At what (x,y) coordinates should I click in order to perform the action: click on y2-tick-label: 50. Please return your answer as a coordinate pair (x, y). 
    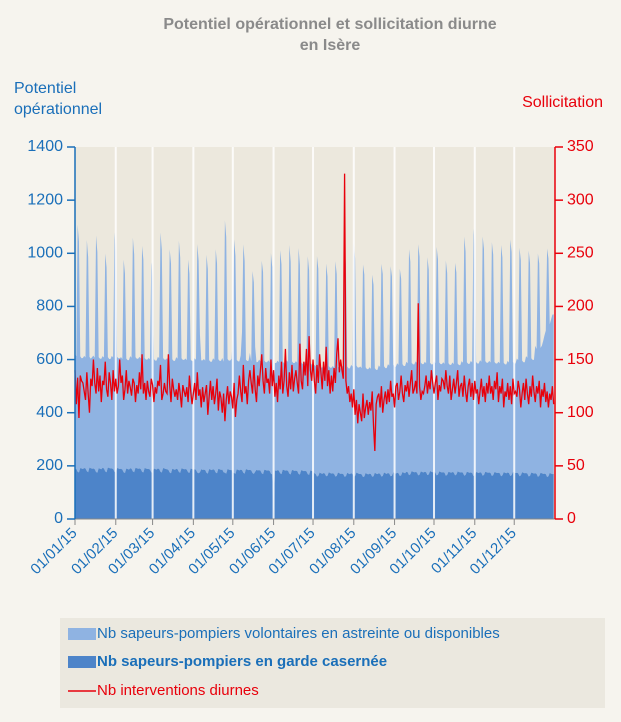
    Looking at the image, I should click on (576, 465).